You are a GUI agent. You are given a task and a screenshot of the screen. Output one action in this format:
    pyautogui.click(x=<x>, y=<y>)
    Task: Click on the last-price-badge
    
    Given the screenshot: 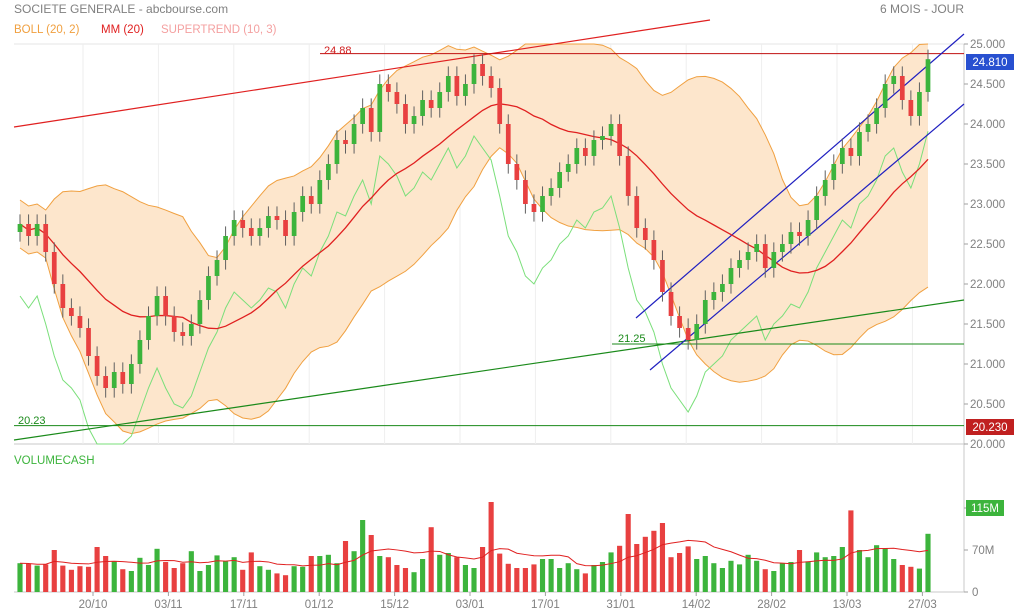 What is the action you would take?
    pyautogui.click(x=990, y=62)
    